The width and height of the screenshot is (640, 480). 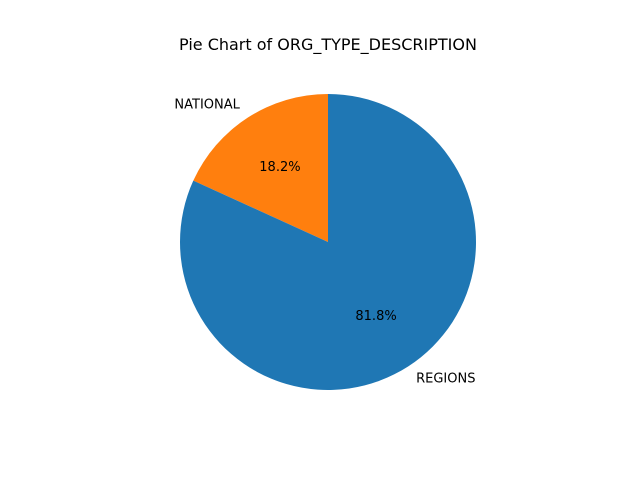 What do you see at coordinates (279, 167) in the screenshot?
I see `slice-percentage-national: 18.2%` at bounding box center [279, 167].